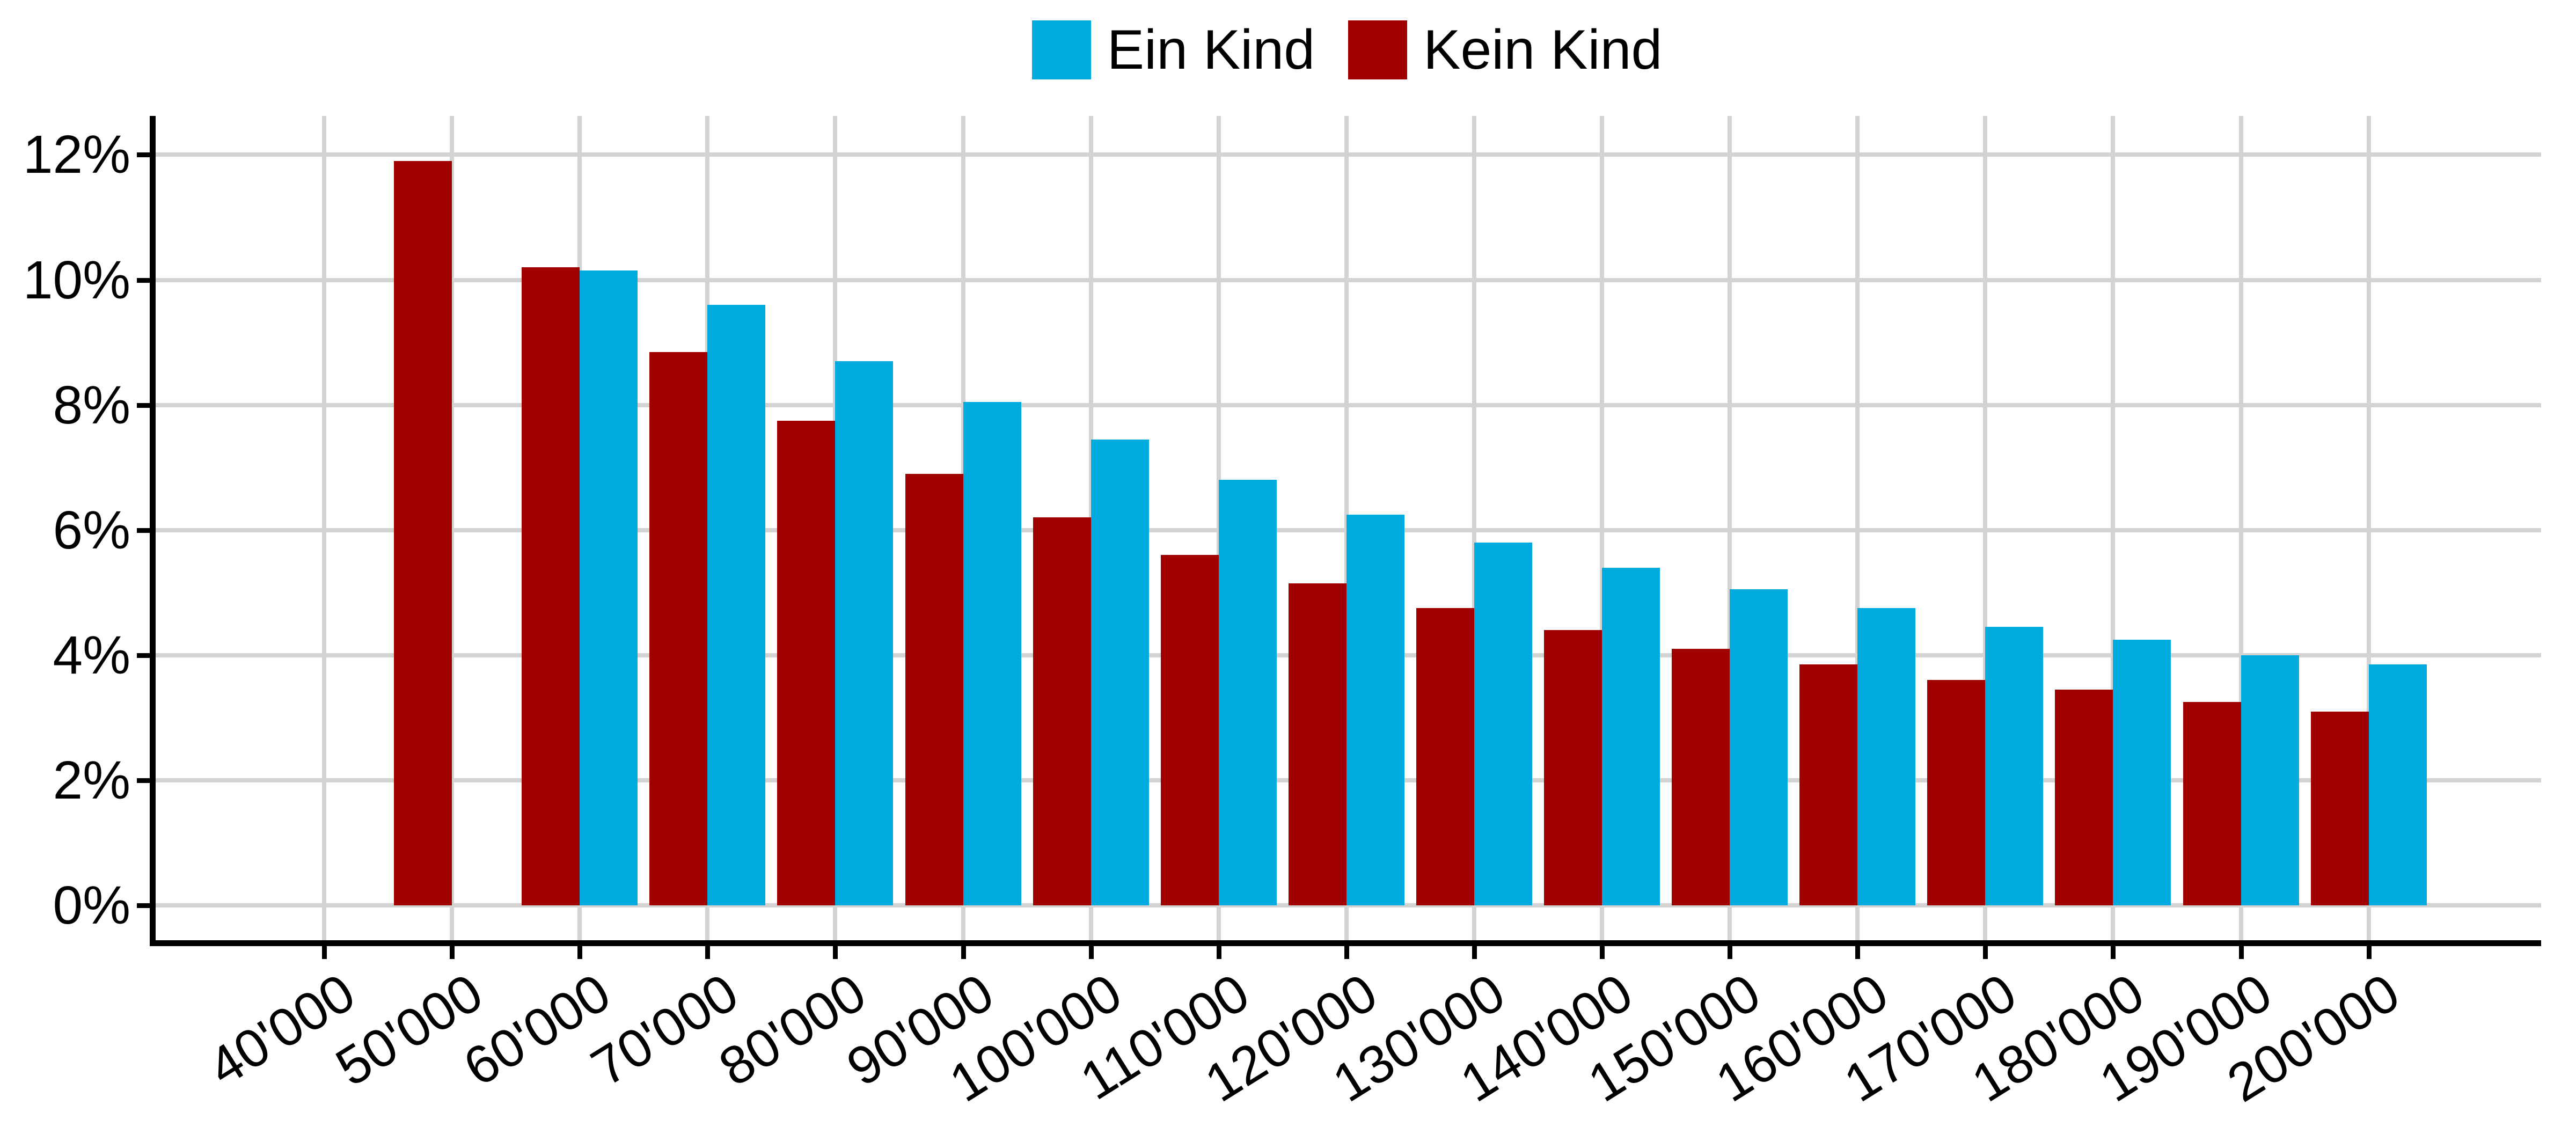  Describe the element at coordinates (1165, 1036) in the screenshot. I see `x-tick-label-110-000: 110'000` at that location.